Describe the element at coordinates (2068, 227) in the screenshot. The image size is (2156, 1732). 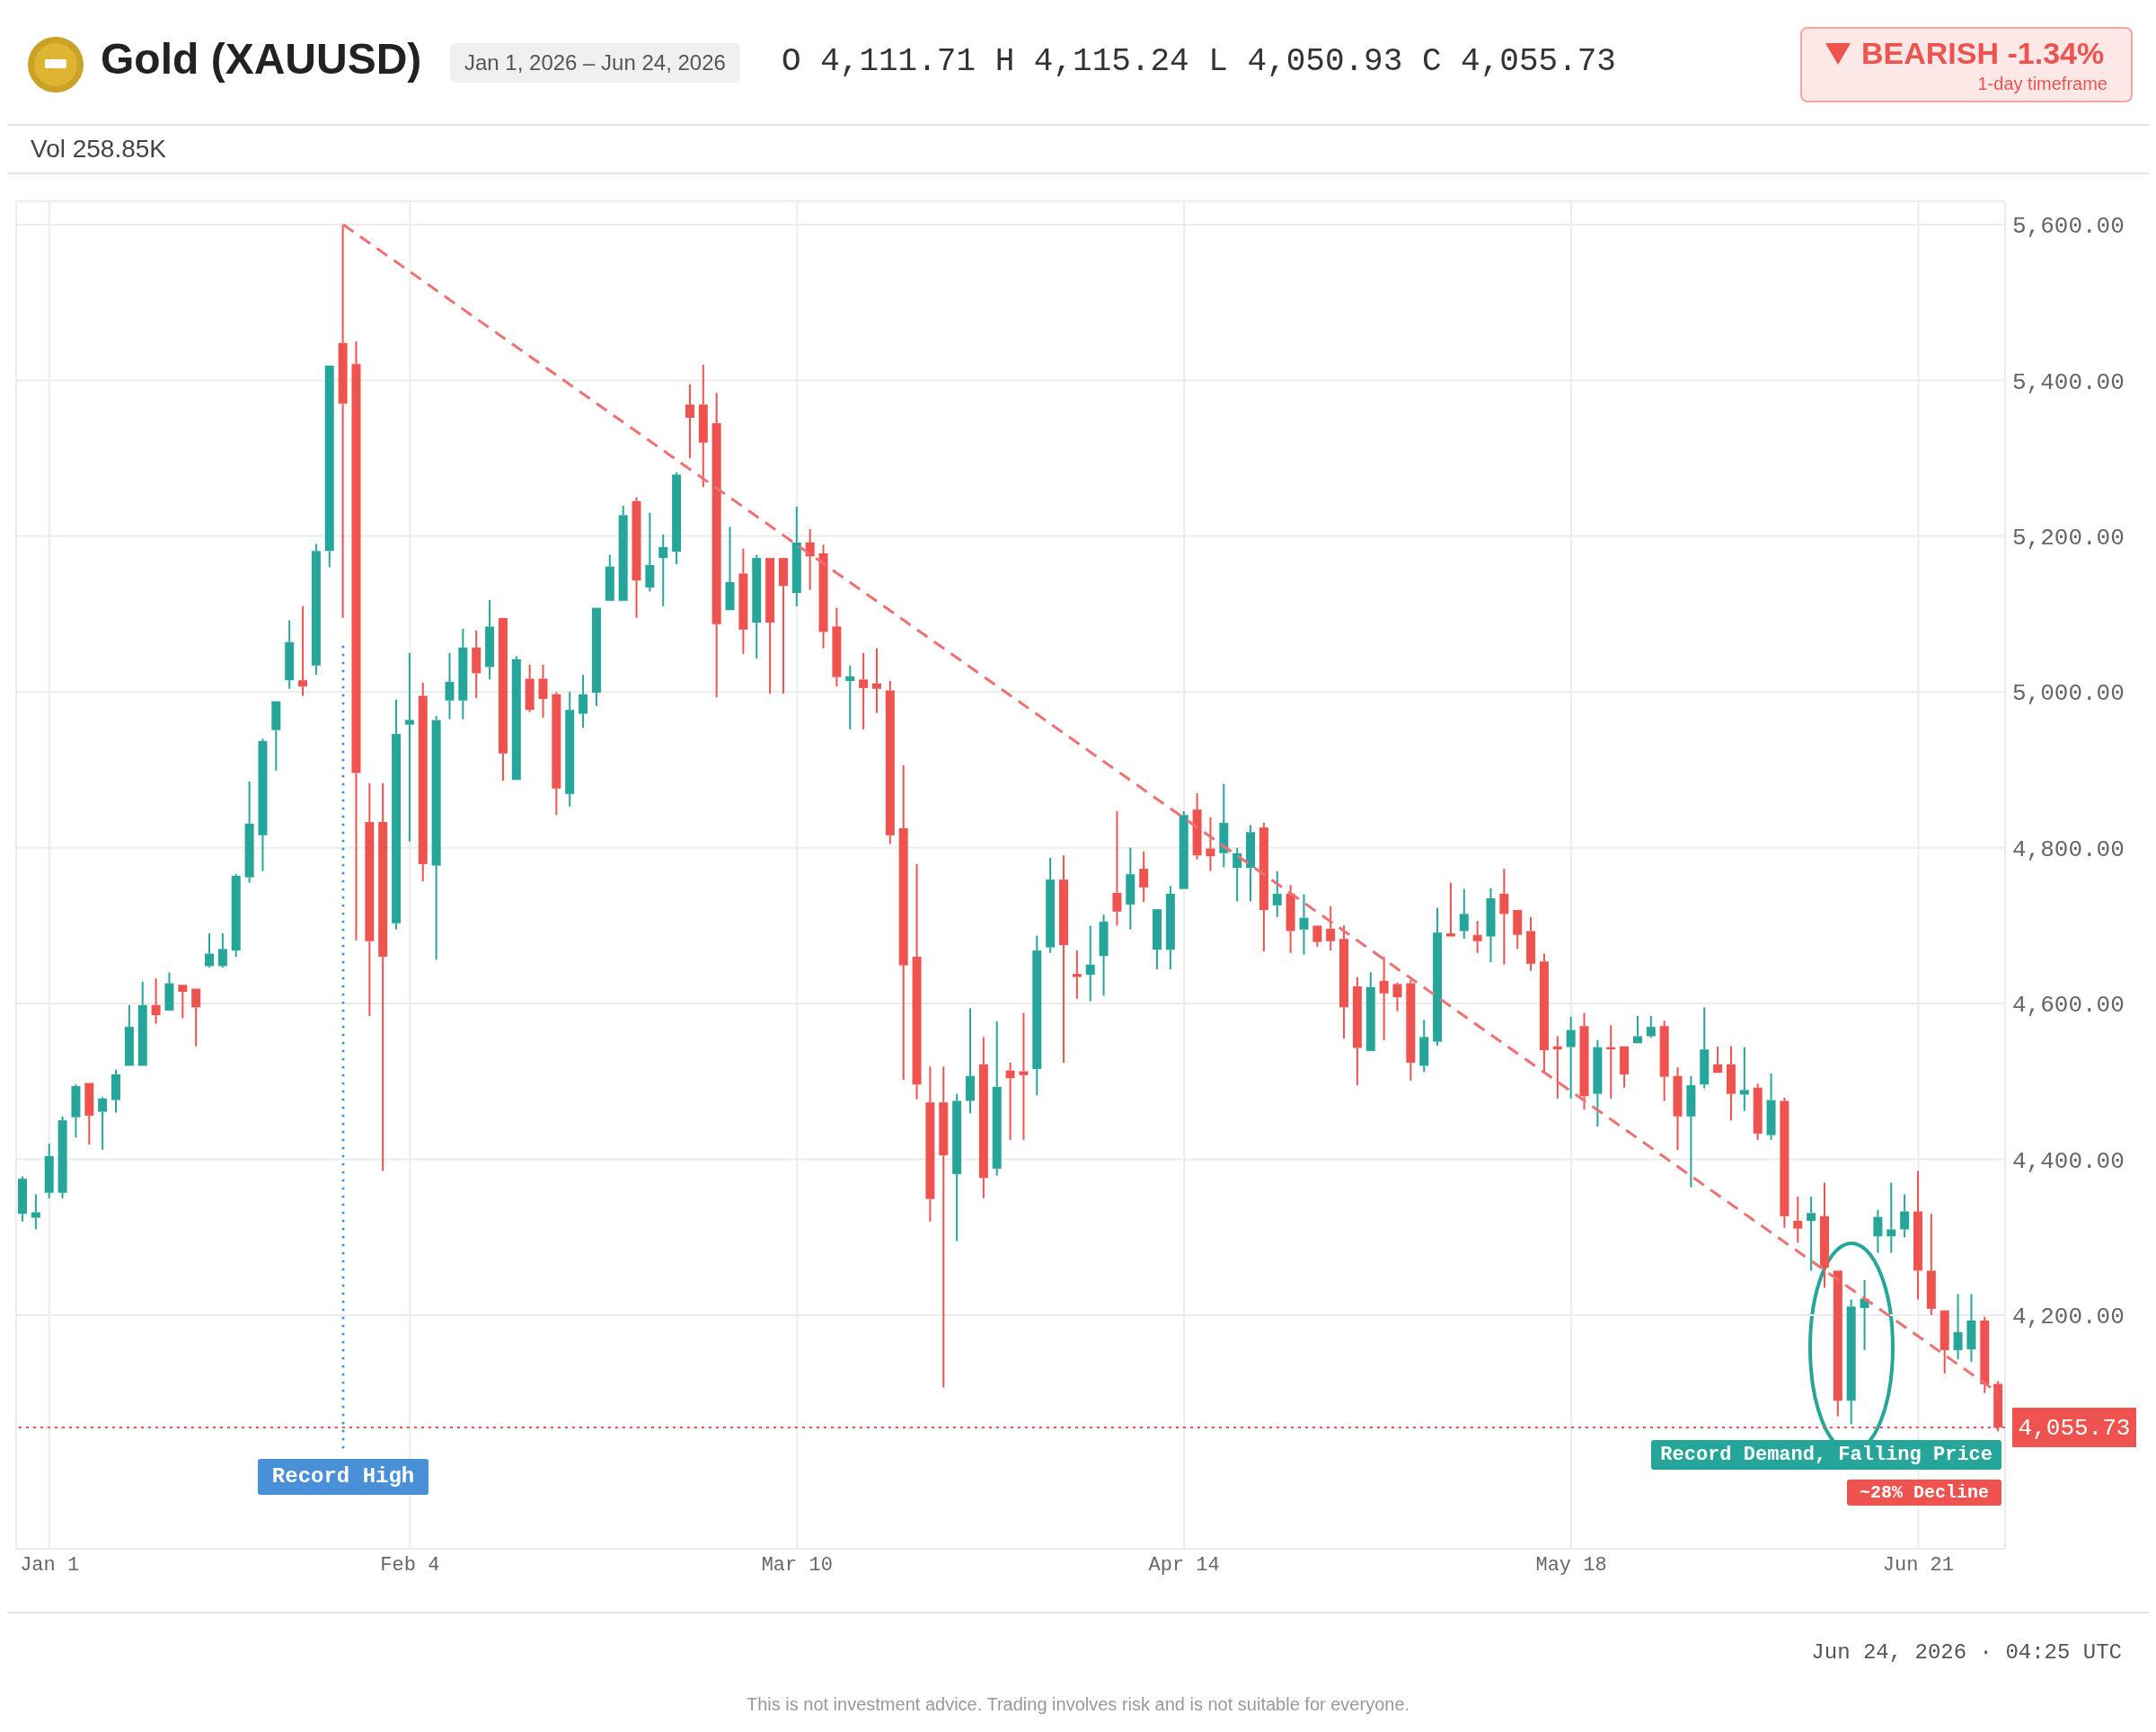
I see `y-tick-label: 5,600.00` at that location.